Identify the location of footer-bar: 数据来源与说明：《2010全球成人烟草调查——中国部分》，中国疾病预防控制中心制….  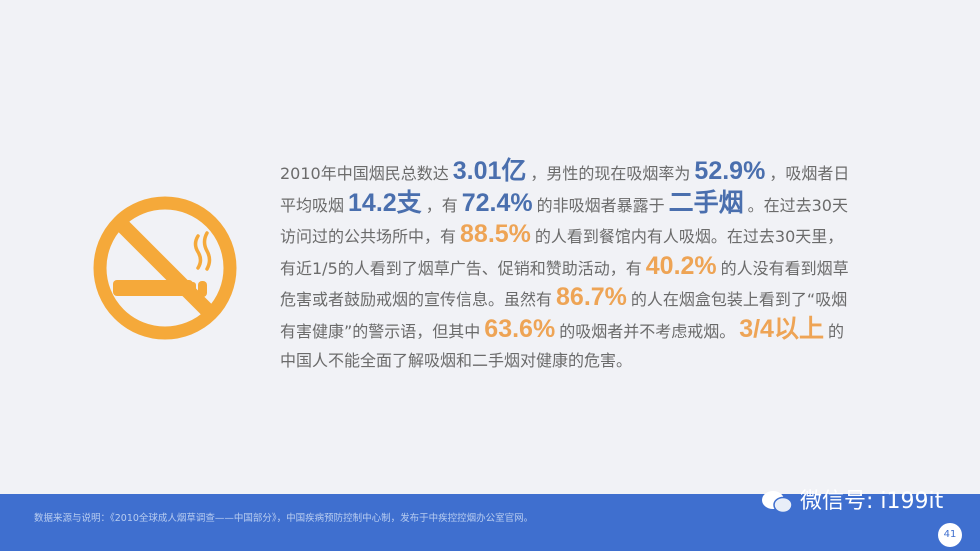
(490, 520).